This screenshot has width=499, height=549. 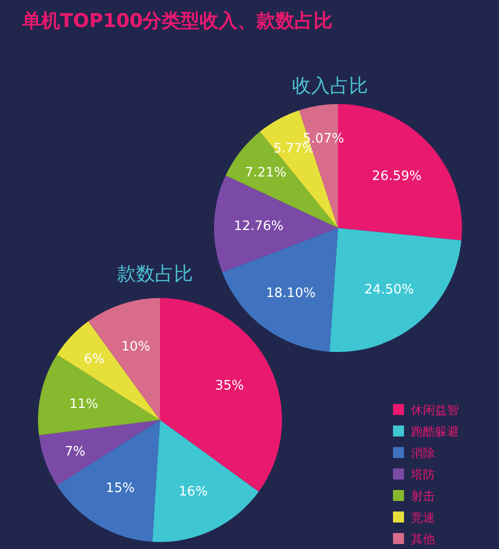 I want to click on legend-label: 跑酷躲避, so click(x=435, y=431).